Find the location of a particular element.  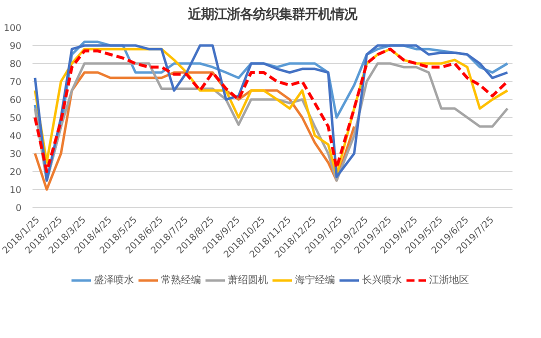

chart-title: 近期江浙各纺织集群开机情况 is located at coordinates (272, 14).